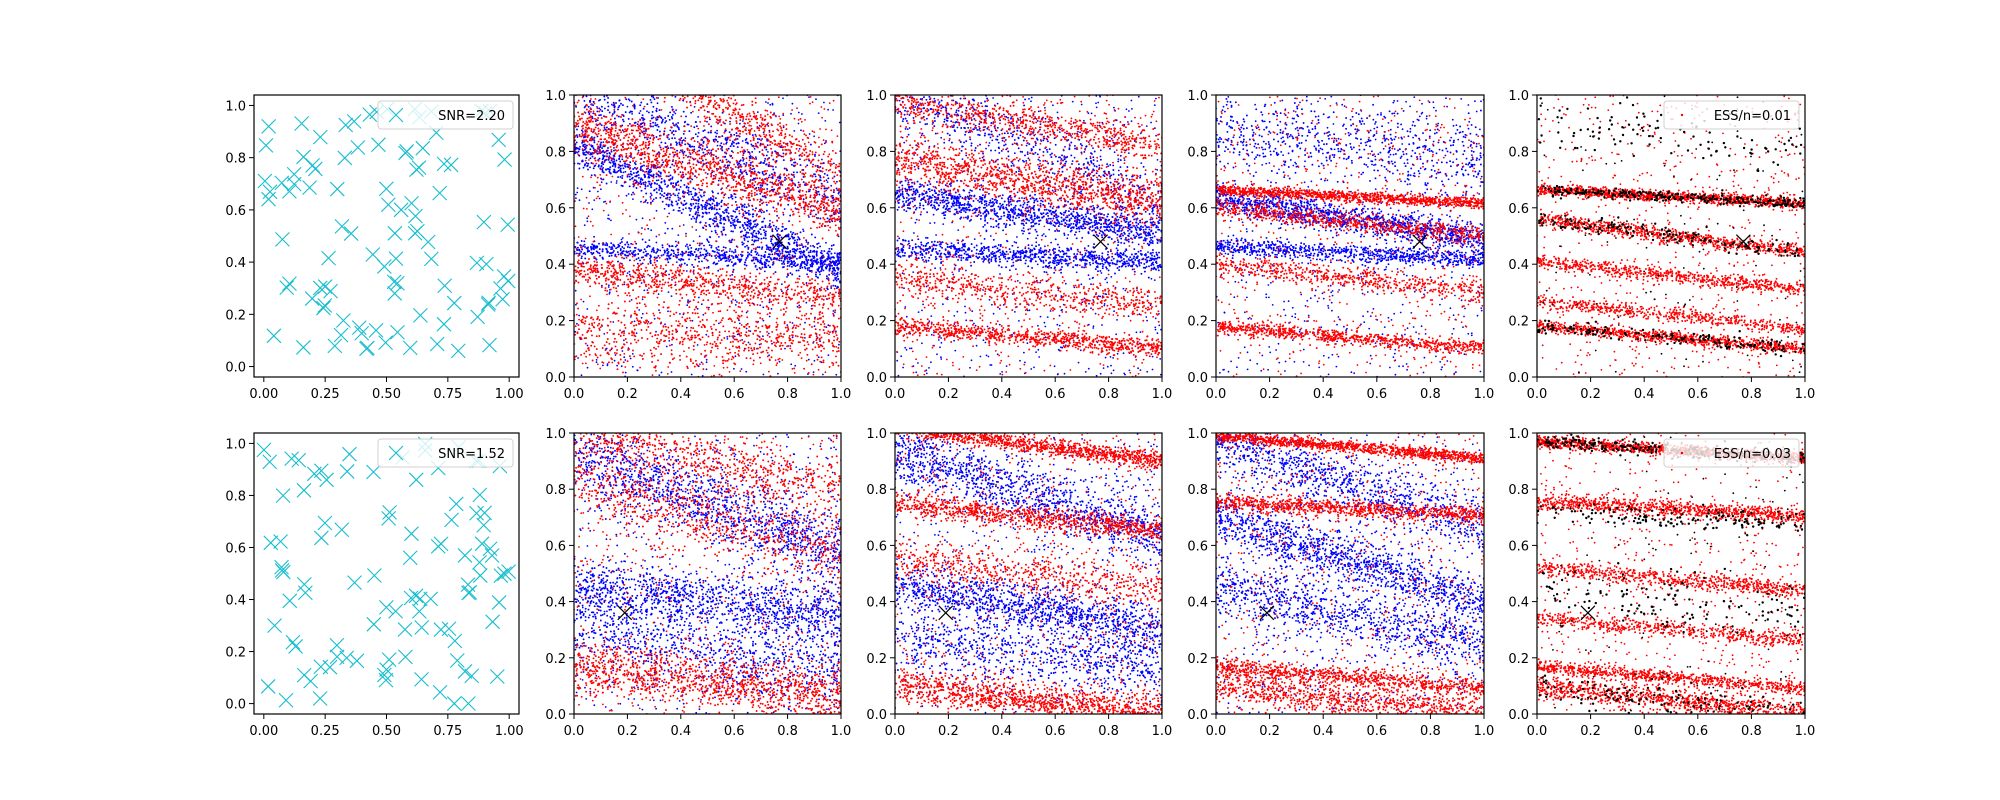  What do you see at coordinates (386, 394) in the screenshot?
I see `x-tick-label: 0.50` at bounding box center [386, 394].